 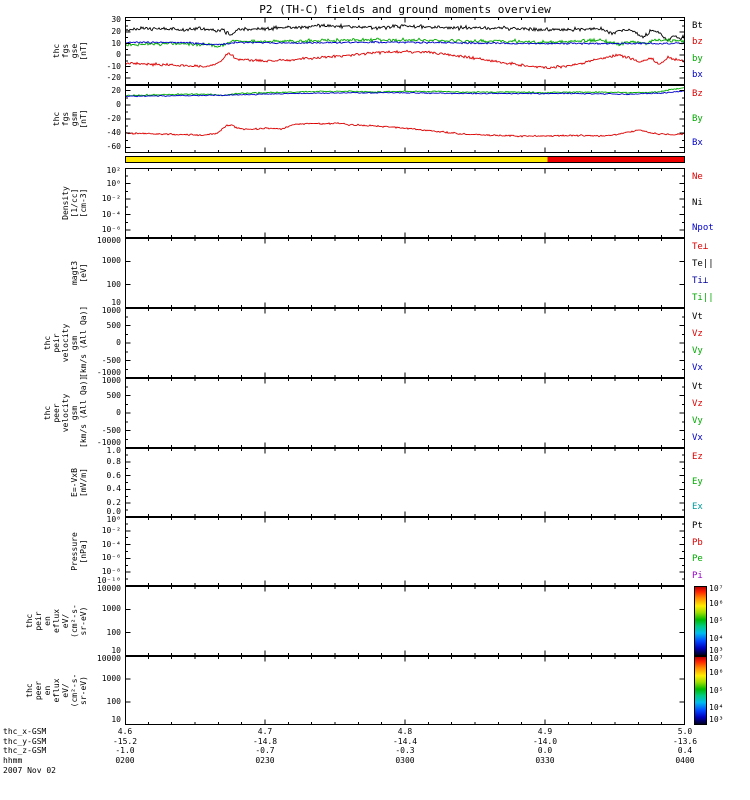 What do you see at coordinates (74, 203) in the screenshot?
I see `panel-ylabel-text: Density [1/cc] [cm-3]` at bounding box center [74, 203].